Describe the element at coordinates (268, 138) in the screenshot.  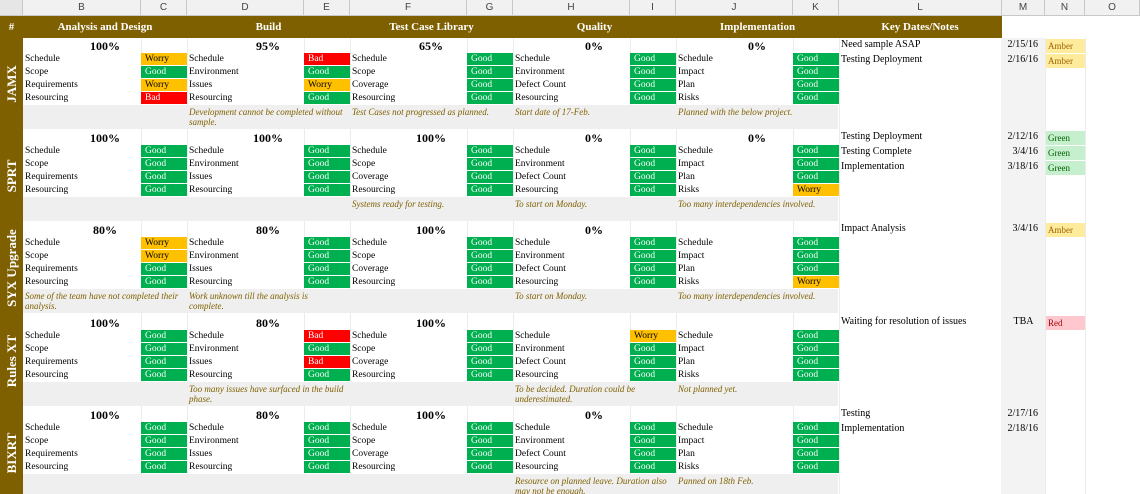
I see `percent-complete-build: 100%` at that location.